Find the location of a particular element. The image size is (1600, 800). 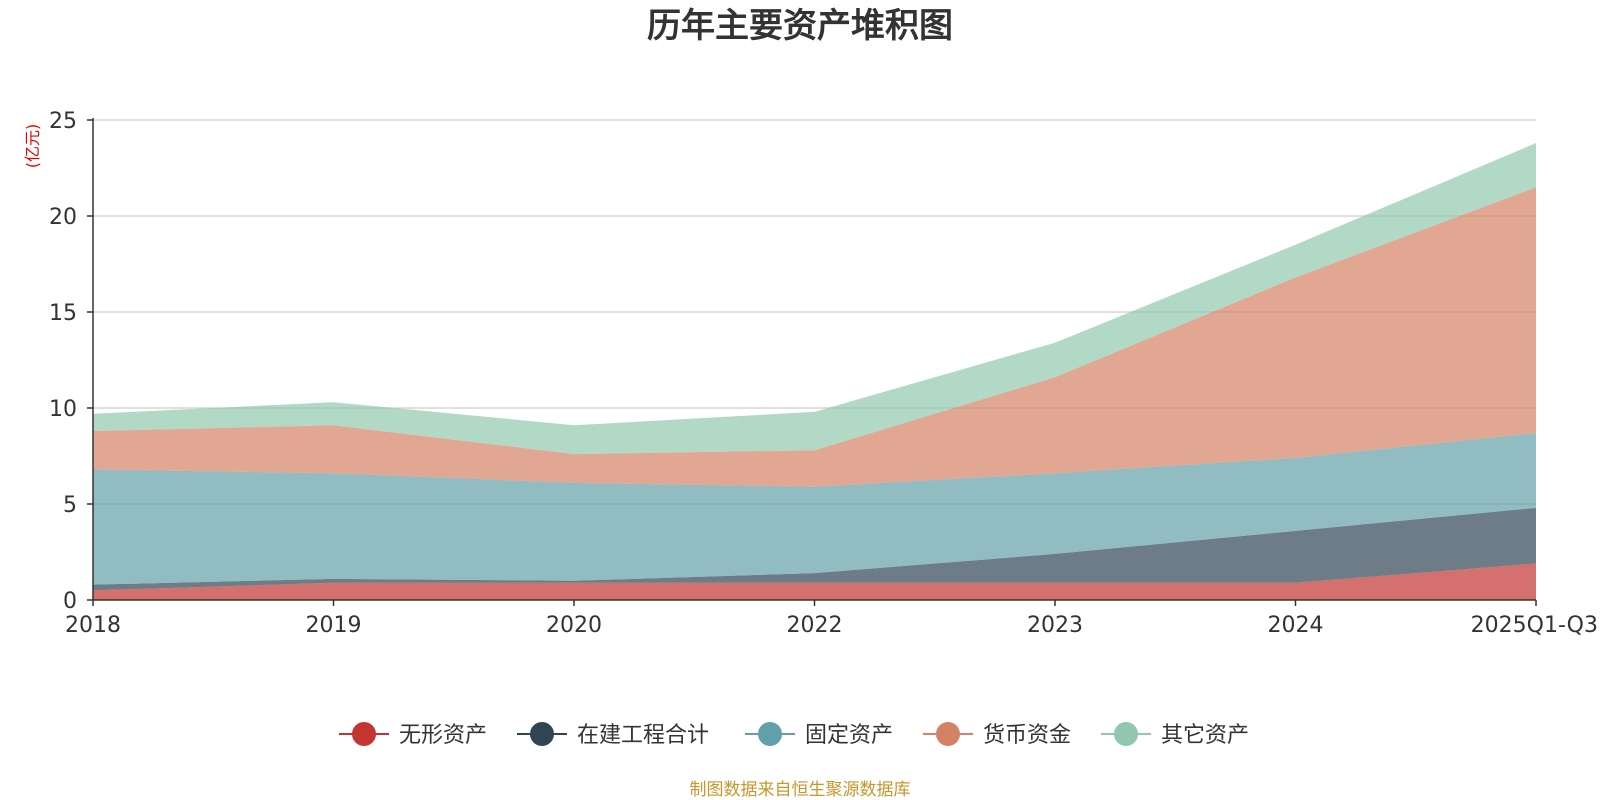

legend-label: 在建工程合计 is located at coordinates (643, 735).